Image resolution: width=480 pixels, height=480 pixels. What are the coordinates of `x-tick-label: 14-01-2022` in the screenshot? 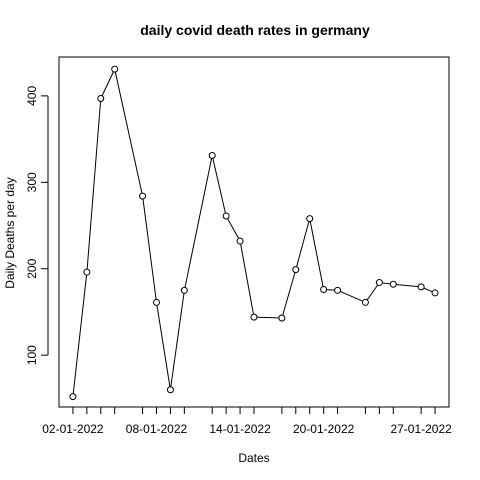 It's located at (240, 429).